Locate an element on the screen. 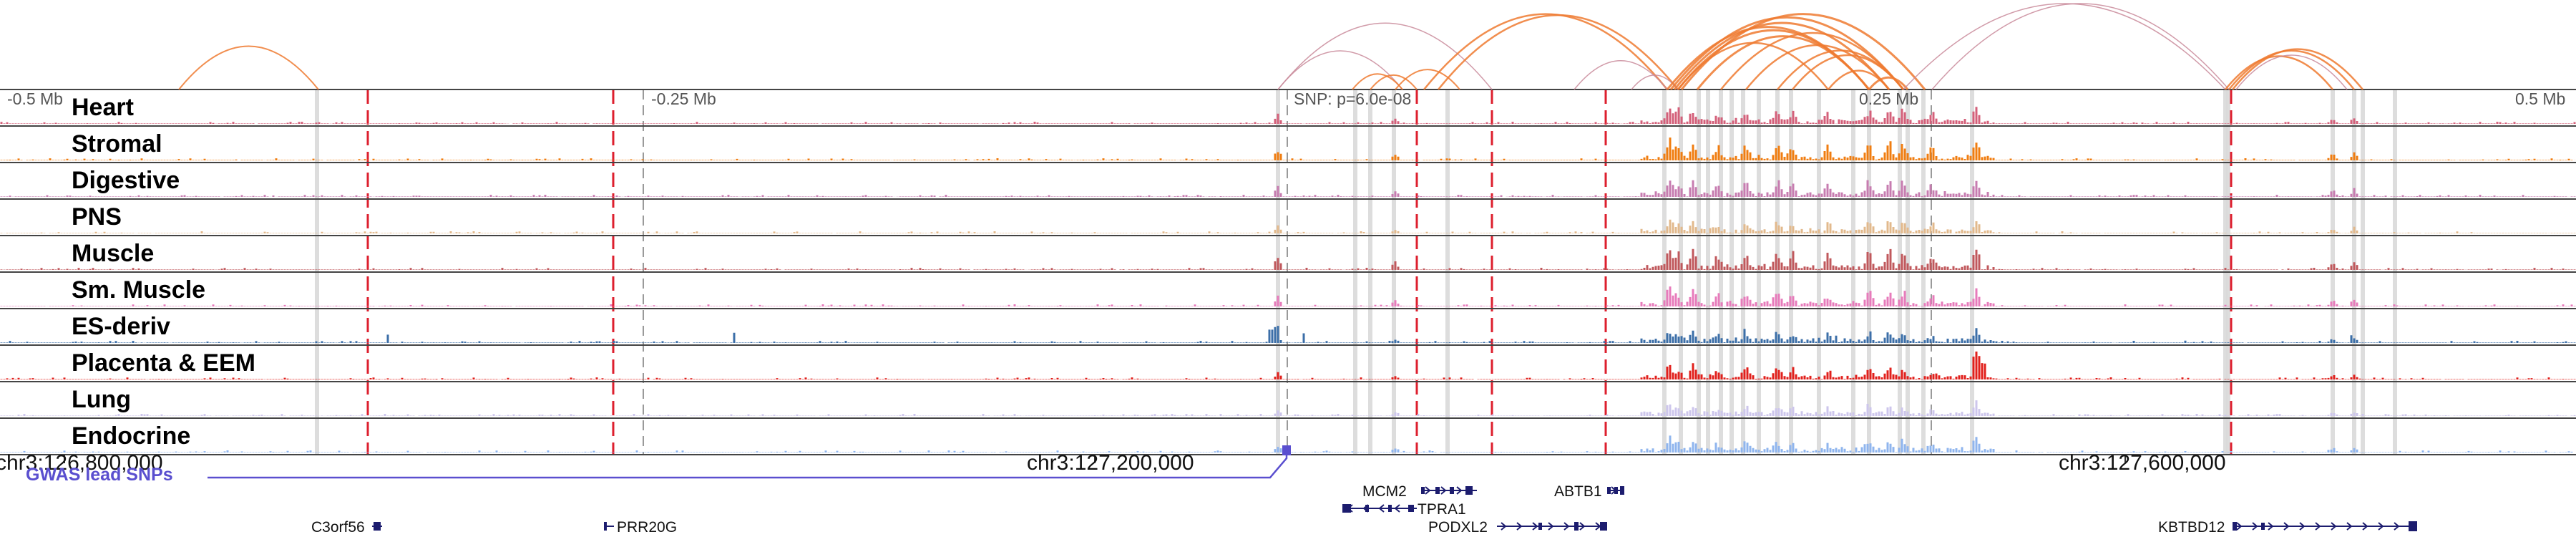 The image size is (2576, 537). track-label-endocrine: Endocrine is located at coordinates (131, 436).